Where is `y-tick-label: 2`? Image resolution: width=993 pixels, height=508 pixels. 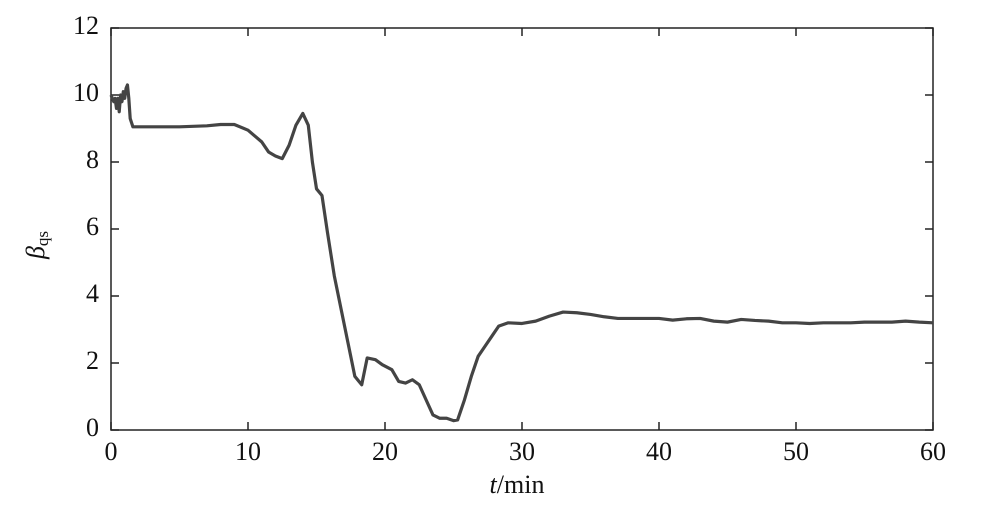 y-tick-label: 2 is located at coordinates (92, 360).